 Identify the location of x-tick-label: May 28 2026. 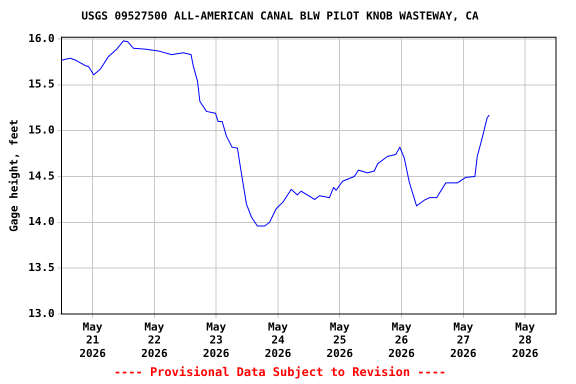
(525, 340).